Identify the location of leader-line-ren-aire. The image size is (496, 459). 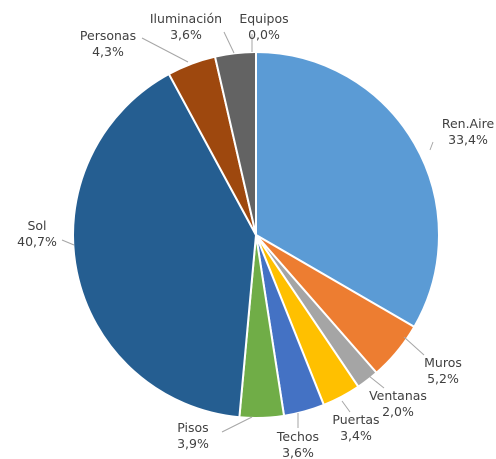
(431, 146).